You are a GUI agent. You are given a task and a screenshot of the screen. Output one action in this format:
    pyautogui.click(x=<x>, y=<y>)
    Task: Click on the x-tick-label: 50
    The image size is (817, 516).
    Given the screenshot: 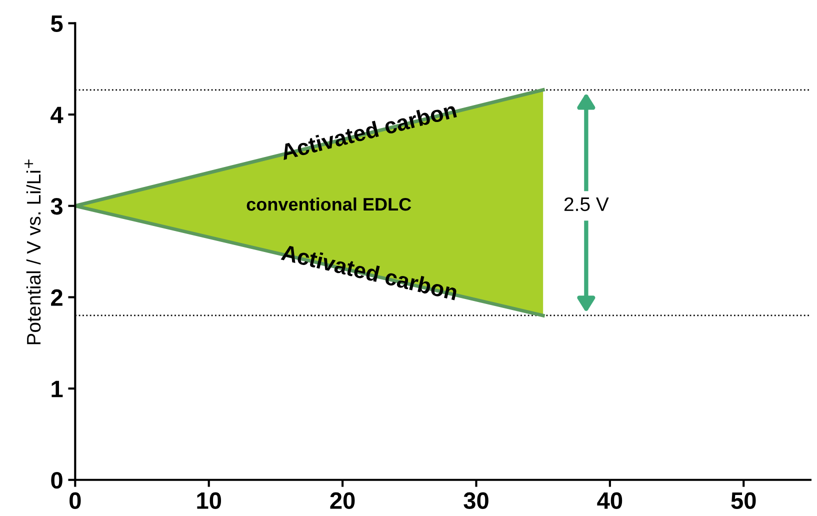 What is the action you would take?
    pyautogui.click(x=743, y=501)
    